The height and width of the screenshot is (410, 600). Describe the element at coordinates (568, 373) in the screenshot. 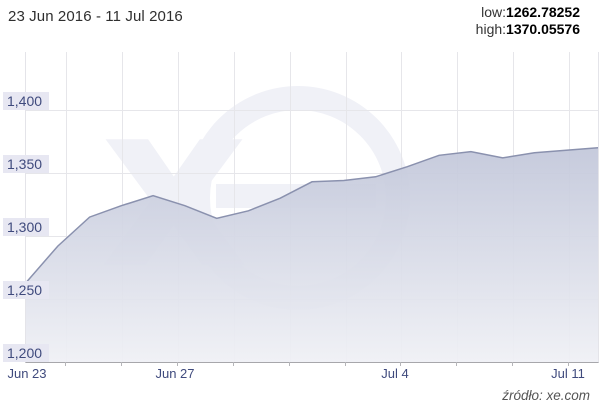

I see `x-axis-label: Jul 11` at that location.